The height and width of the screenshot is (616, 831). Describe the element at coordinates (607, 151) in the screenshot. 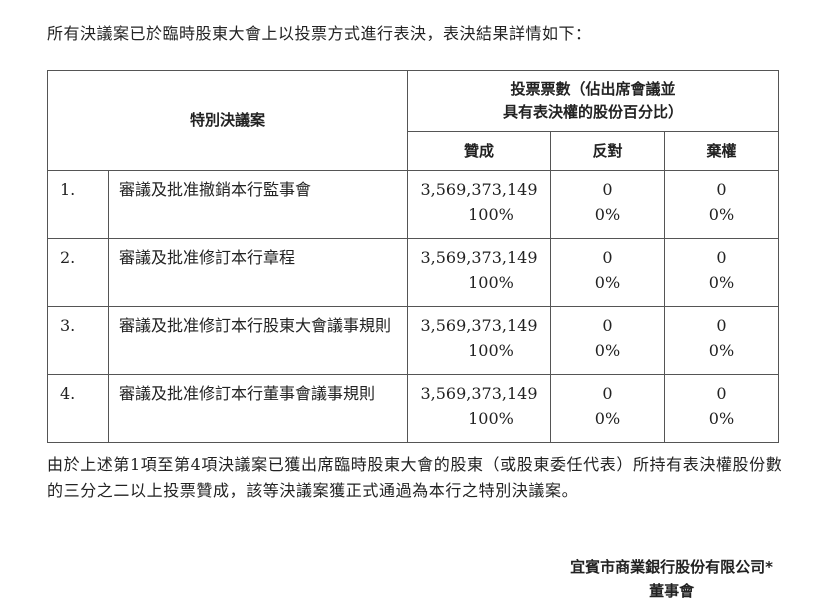

I see `header-against: 反對` at that location.